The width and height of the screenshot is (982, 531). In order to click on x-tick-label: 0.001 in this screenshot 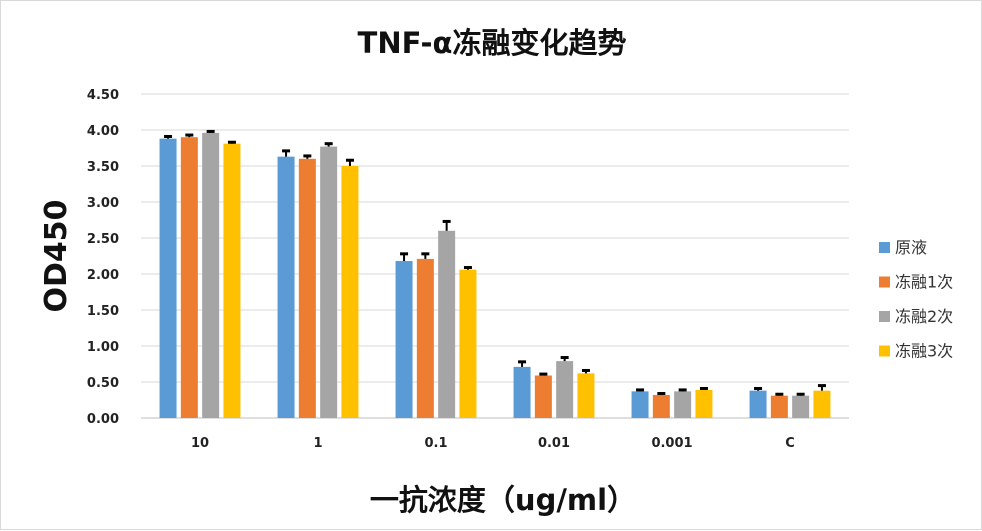, I will do `click(671, 443)`.